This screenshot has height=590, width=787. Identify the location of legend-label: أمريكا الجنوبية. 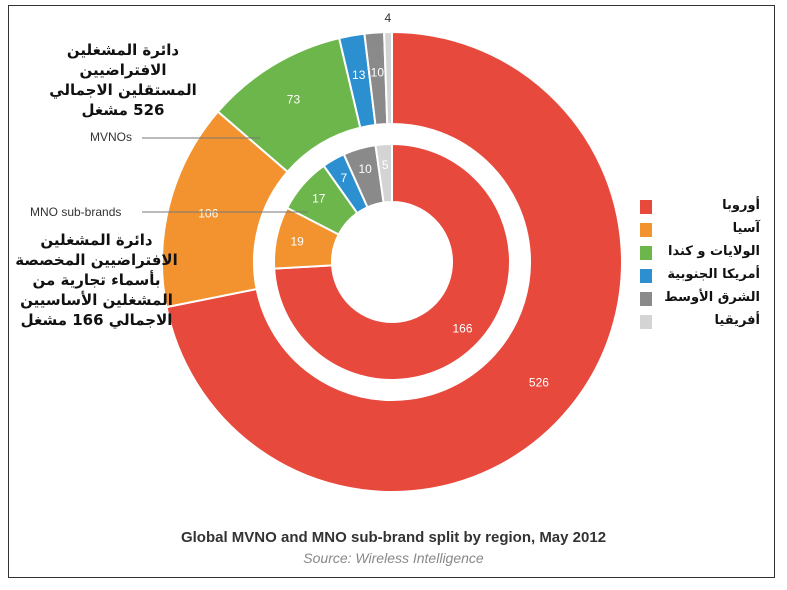
(713, 274).